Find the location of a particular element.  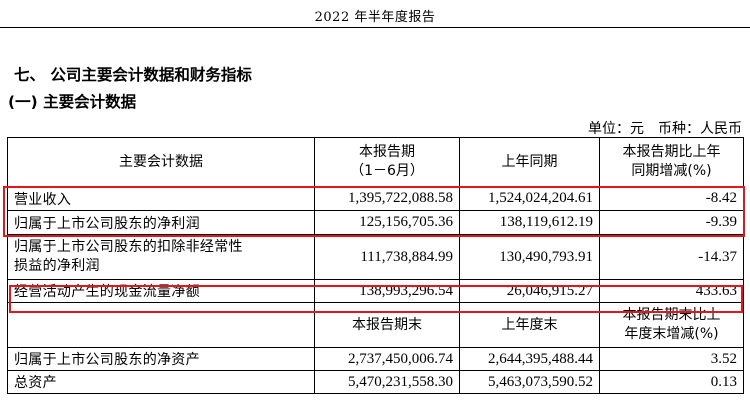

subheader-prior-year-end: 上年度末 is located at coordinates (529, 325).